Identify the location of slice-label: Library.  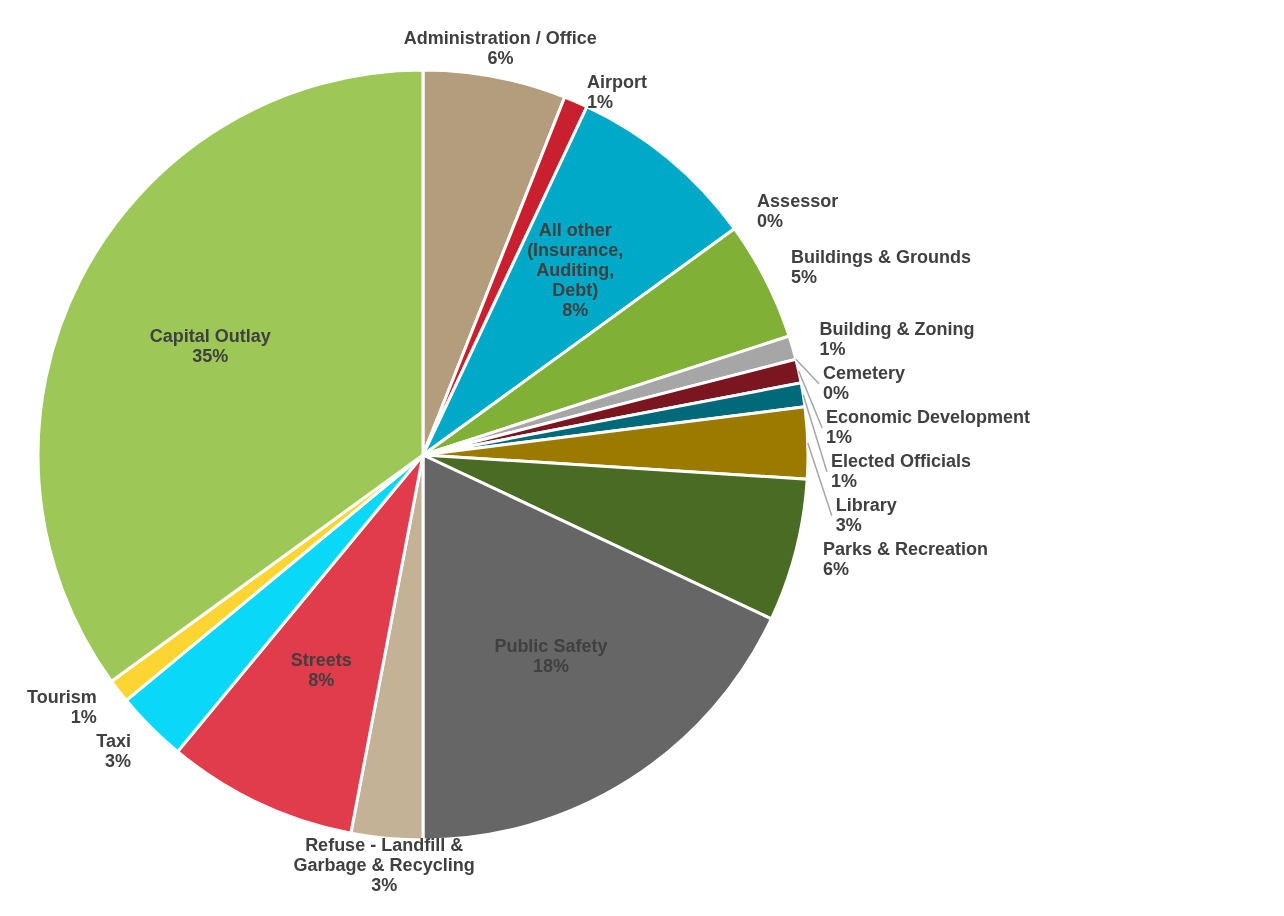
(866, 504).